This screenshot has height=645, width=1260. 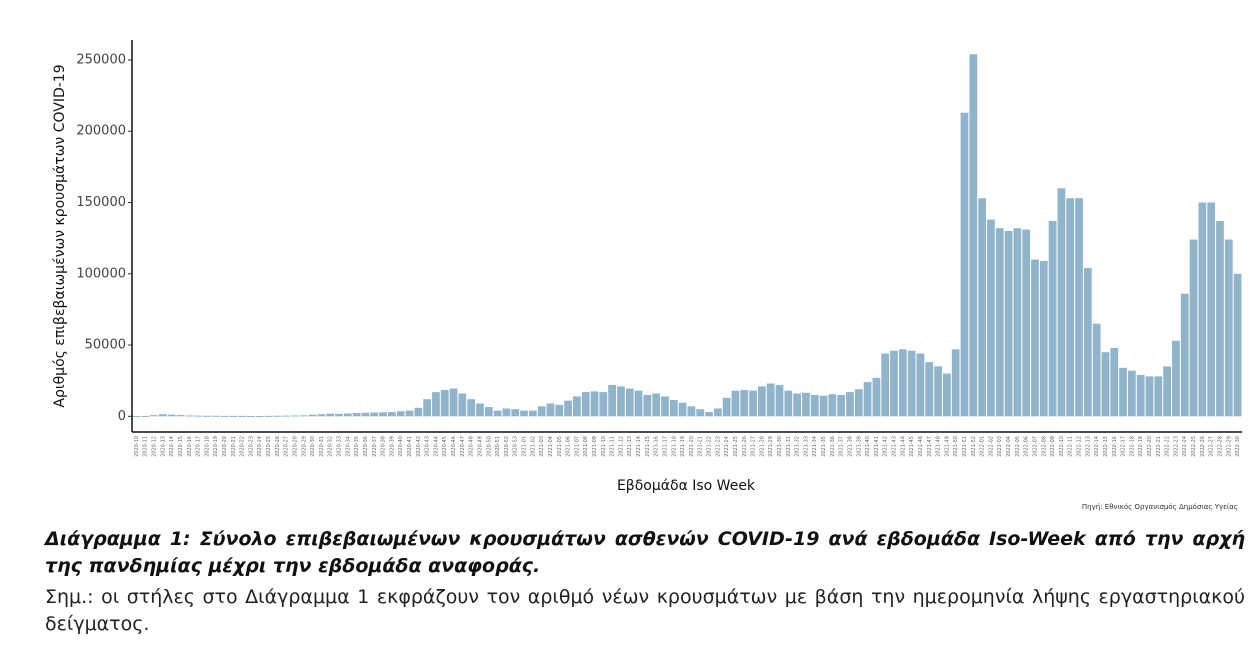 What do you see at coordinates (895, 446) in the screenshot?
I see `x-tick-label: 2021-43` at bounding box center [895, 446].